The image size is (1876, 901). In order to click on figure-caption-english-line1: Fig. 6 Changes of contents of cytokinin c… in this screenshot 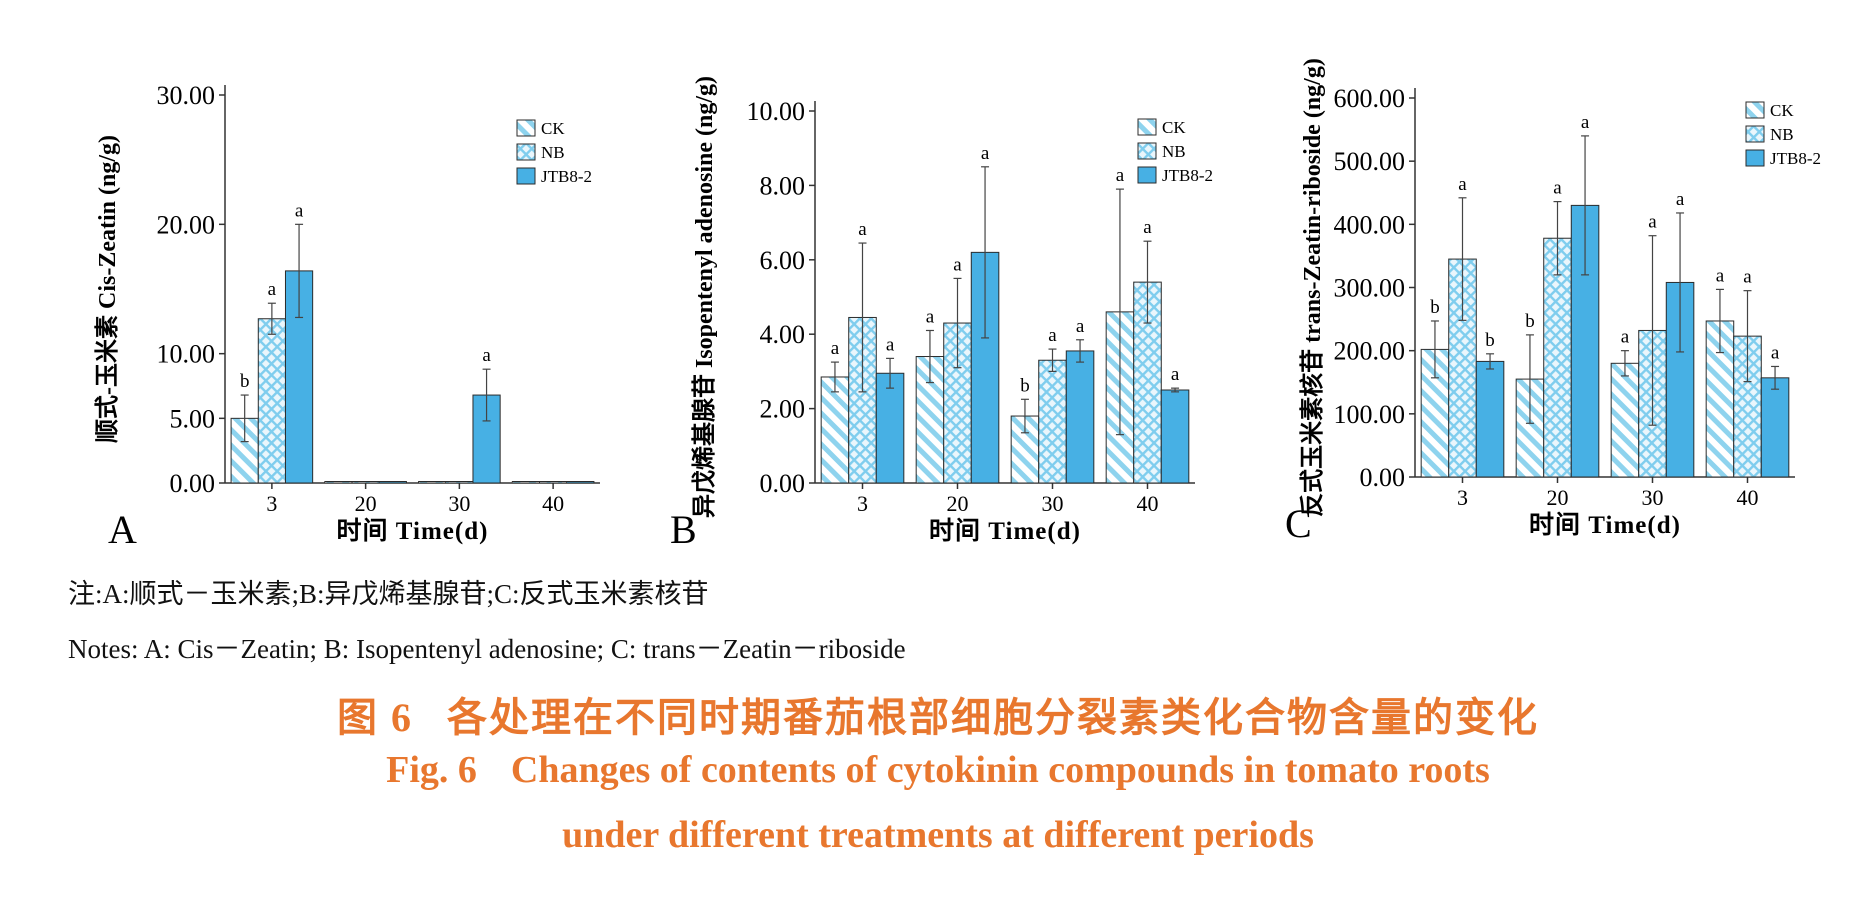, I will do `click(938, 770)`.